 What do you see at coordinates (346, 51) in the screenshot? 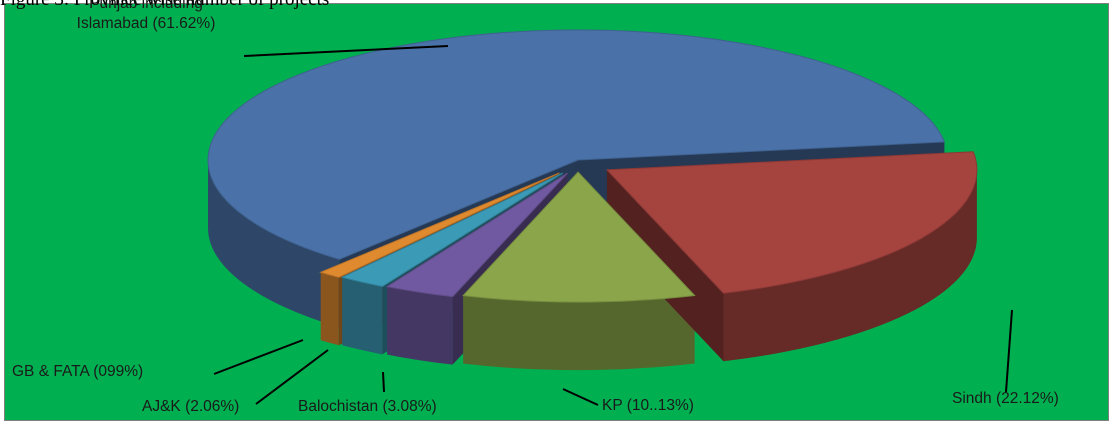
I see `leader-line-punjab` at bounding box center [346, 51].